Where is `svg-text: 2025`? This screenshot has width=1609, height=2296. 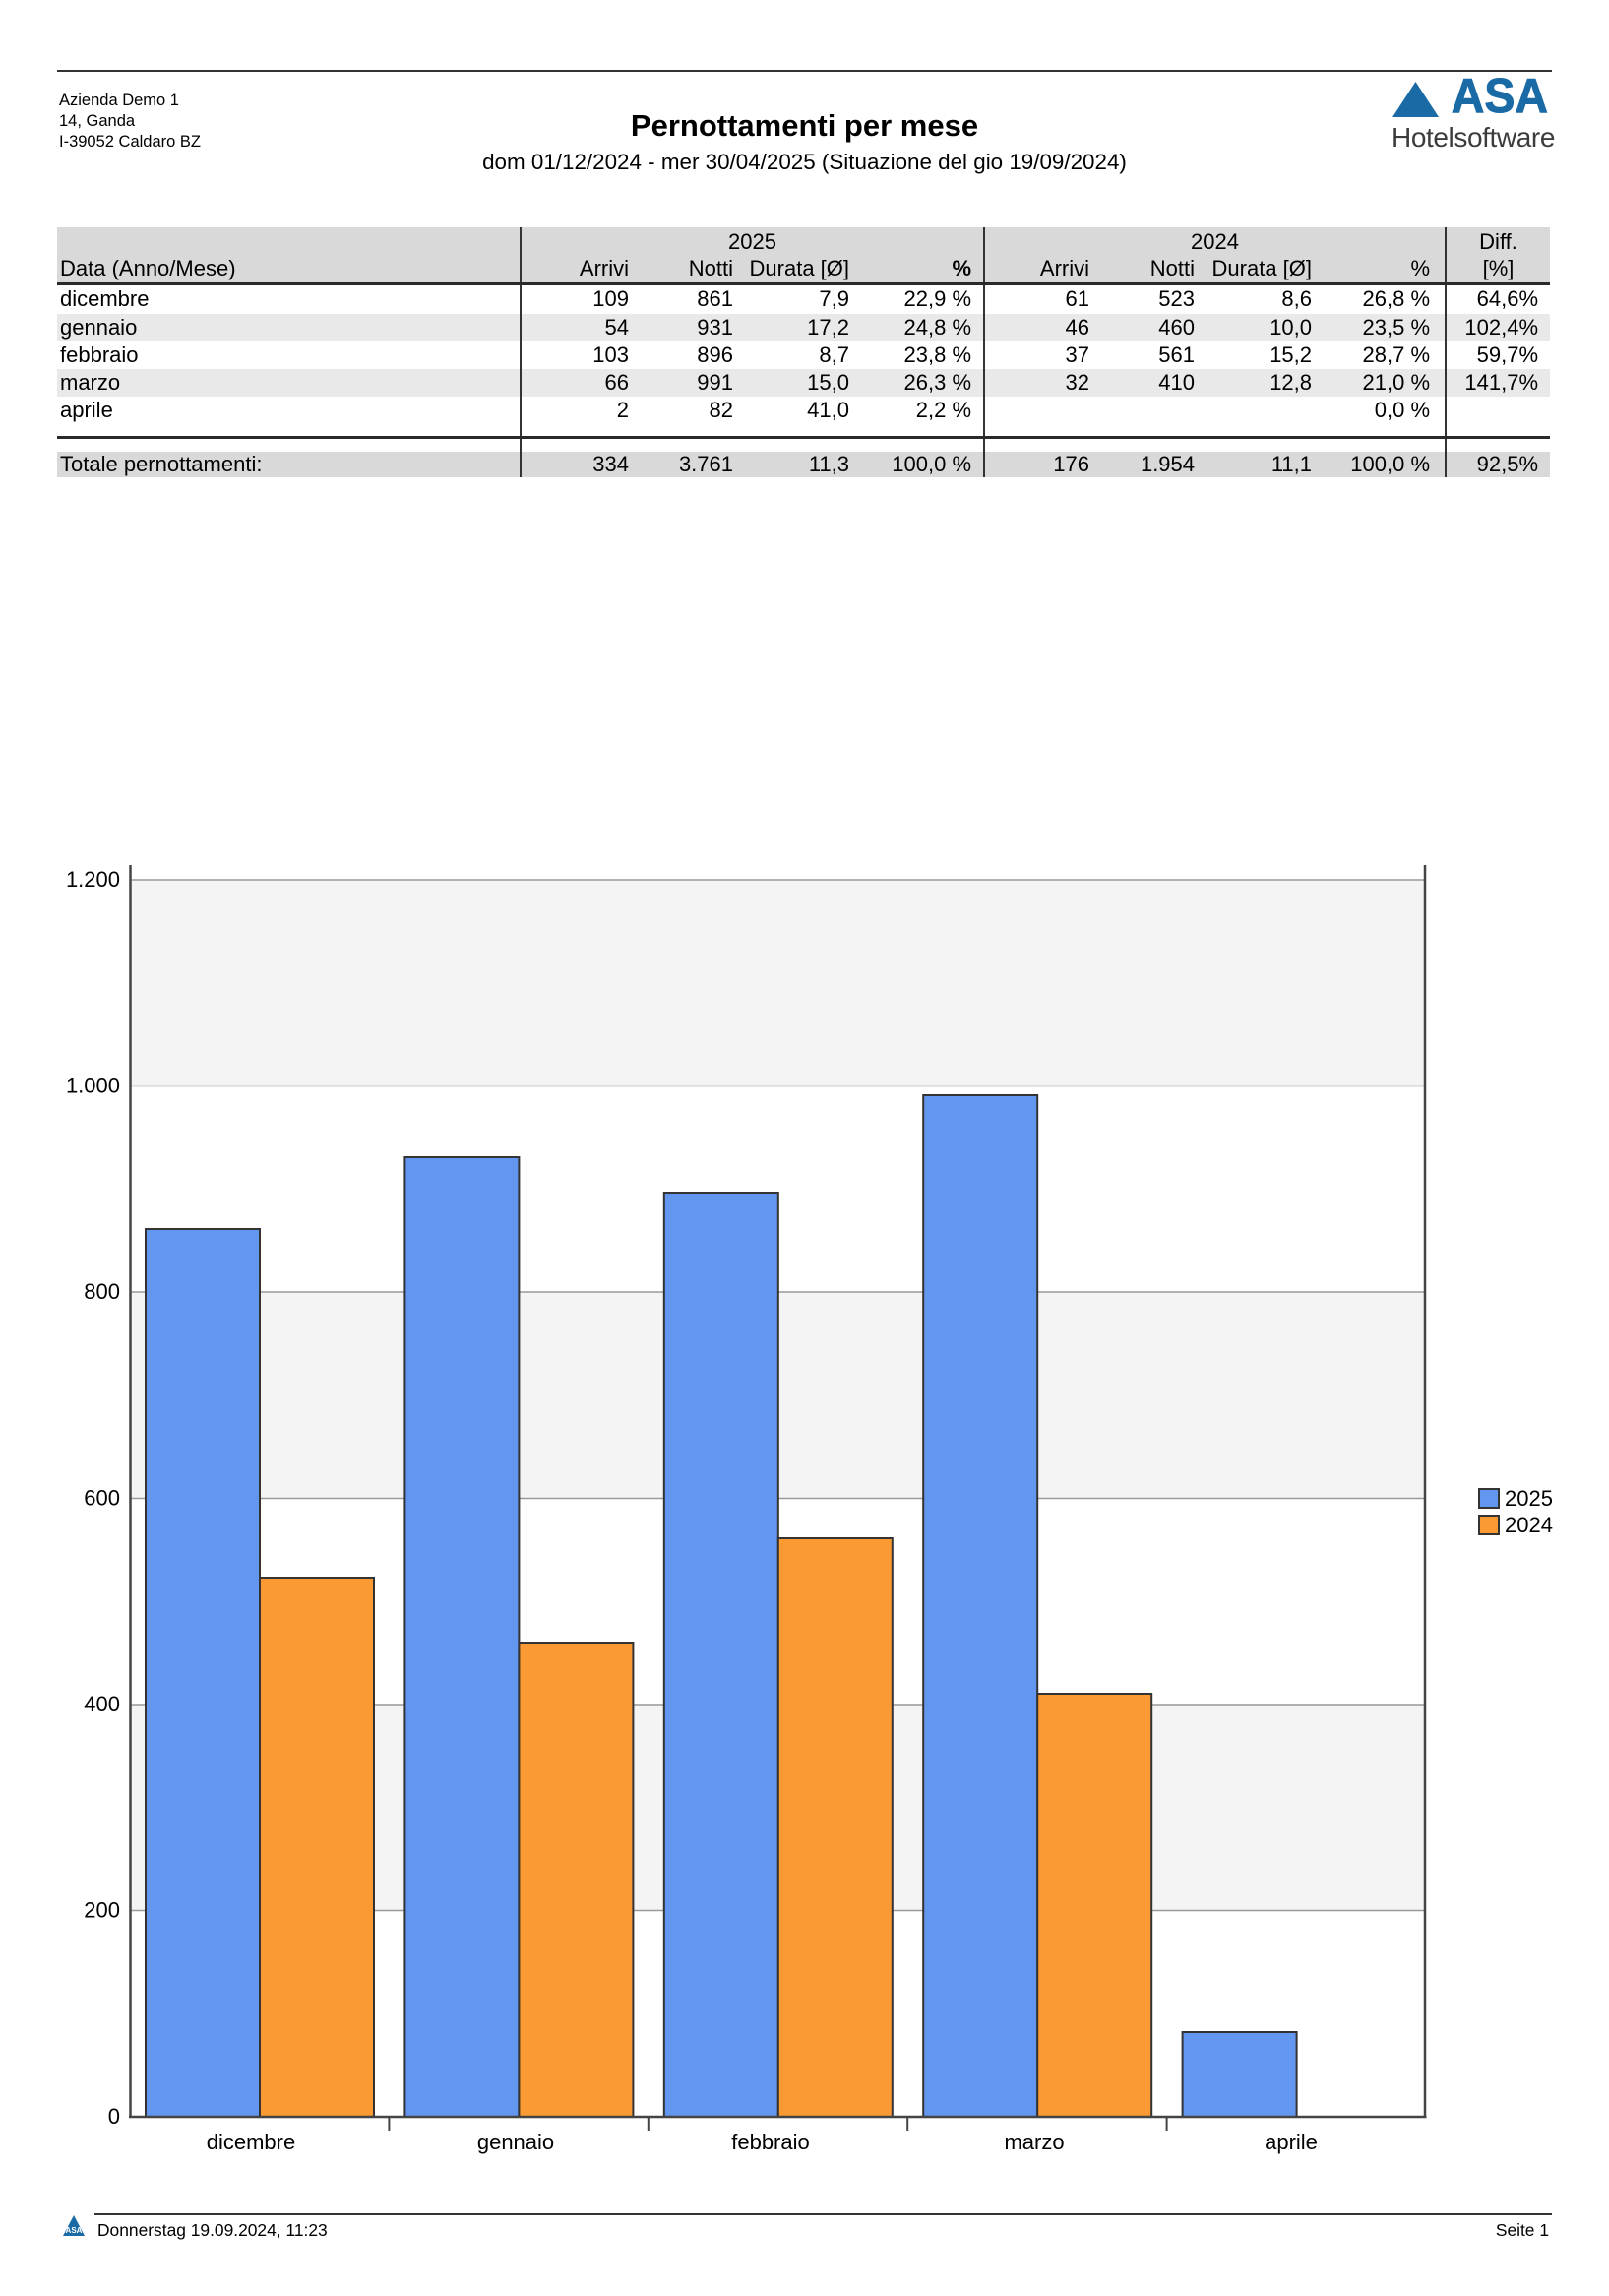 svg-text: 2025 is located at coordinates (1529, 1499).